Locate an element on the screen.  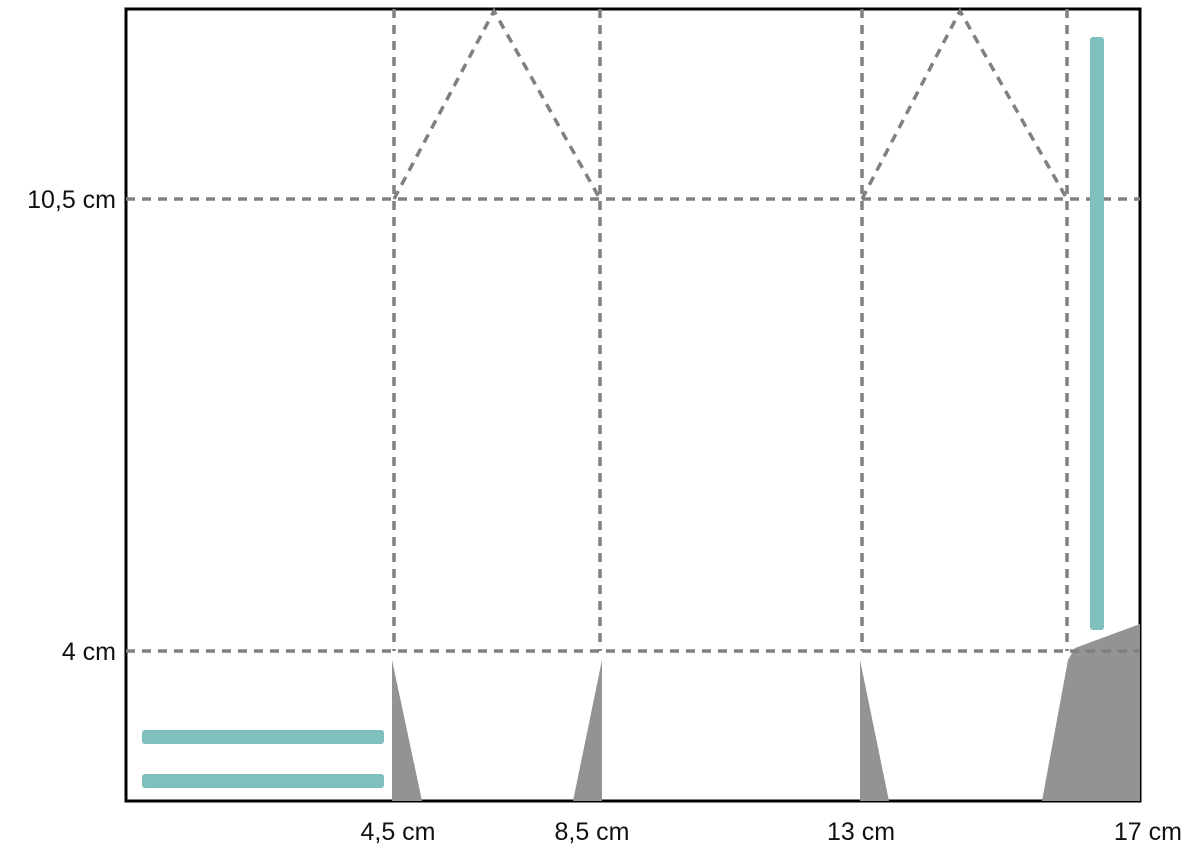
fold-line-roof-right is located at coordinates (964, 103).